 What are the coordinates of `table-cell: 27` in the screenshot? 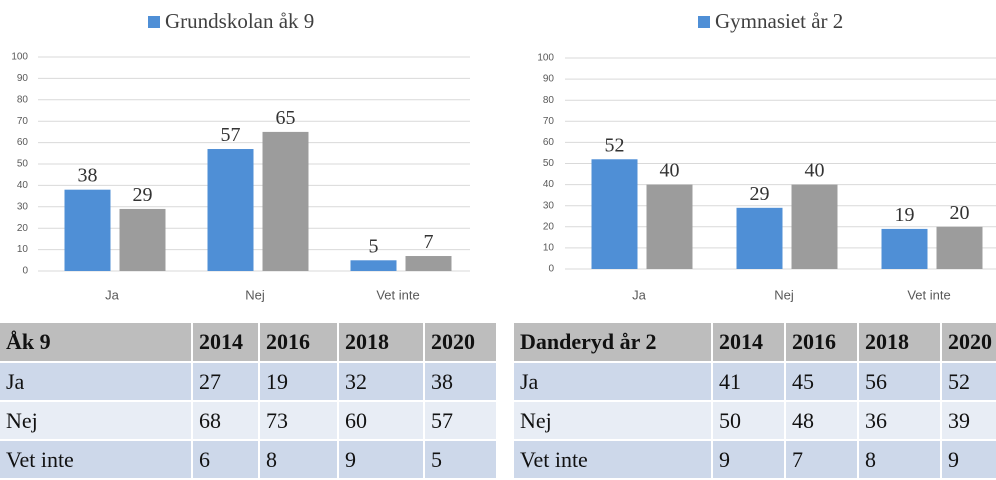 It's located at (226, 382).